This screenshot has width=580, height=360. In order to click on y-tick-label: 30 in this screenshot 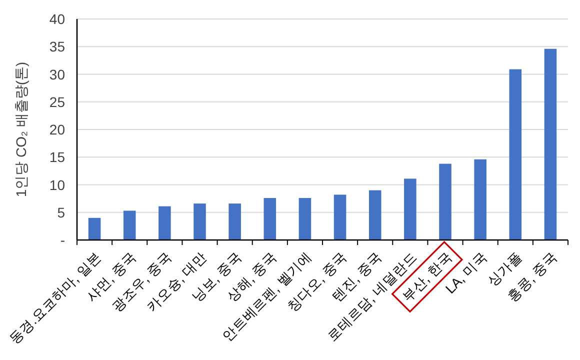, I will do `click(57, 74)`.